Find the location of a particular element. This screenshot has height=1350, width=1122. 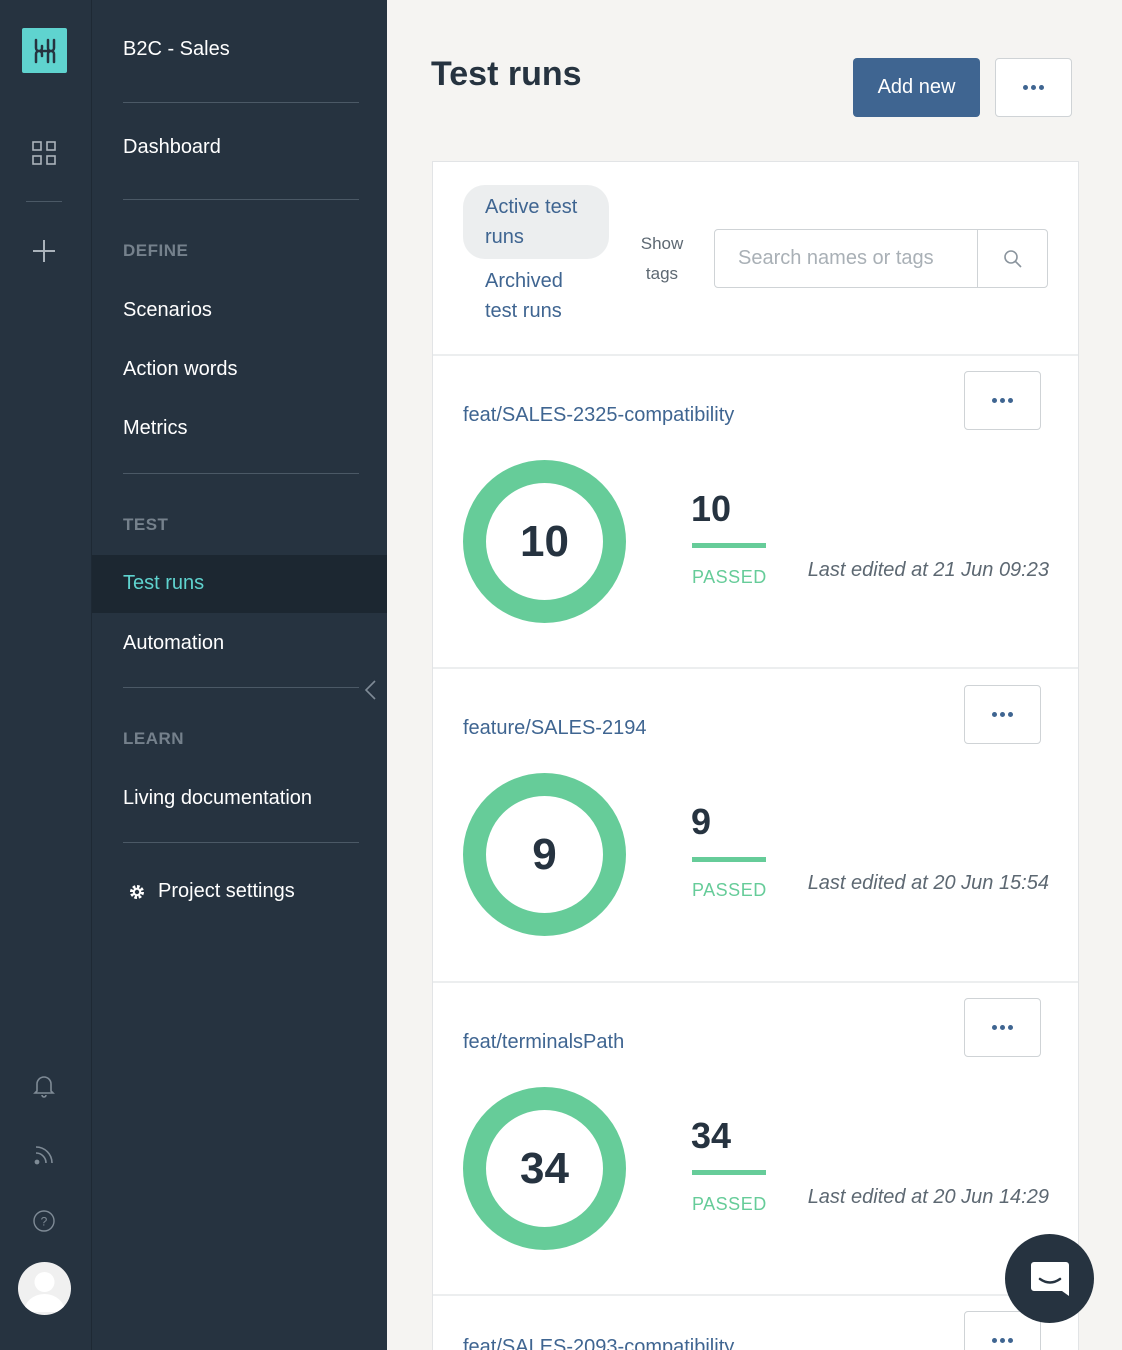

section-learn: LEARN is located at coordinates (154, 738).